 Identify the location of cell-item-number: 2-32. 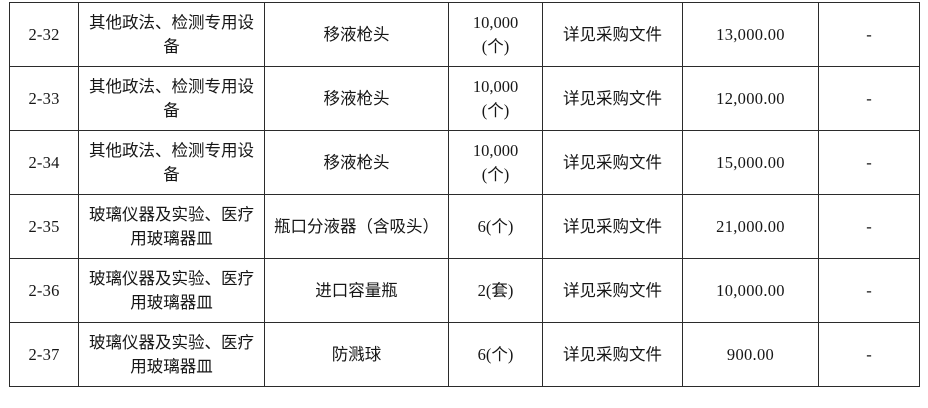
(44, 34).